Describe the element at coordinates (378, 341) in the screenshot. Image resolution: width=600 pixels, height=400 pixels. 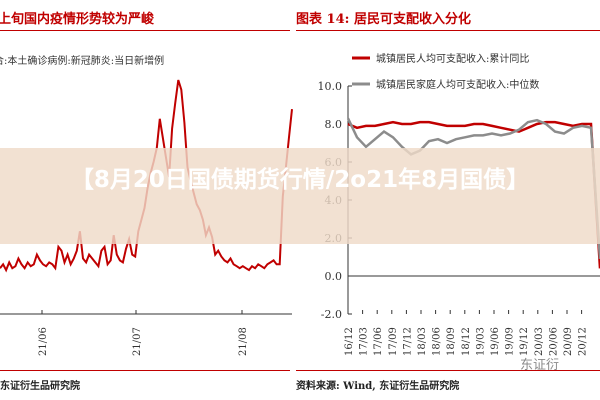
I see `right-x-tick-label: 17/06` at that location.